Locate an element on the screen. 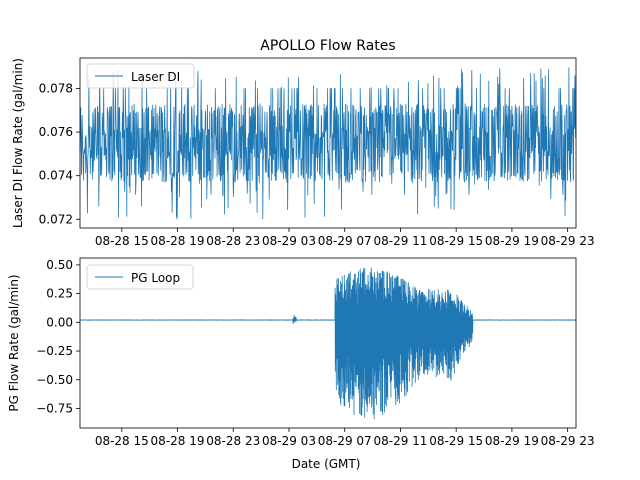 This screenshot has height=480, width=640. pg-loop-y-tick-label: 0.00 is located at coordinates (59, 322).